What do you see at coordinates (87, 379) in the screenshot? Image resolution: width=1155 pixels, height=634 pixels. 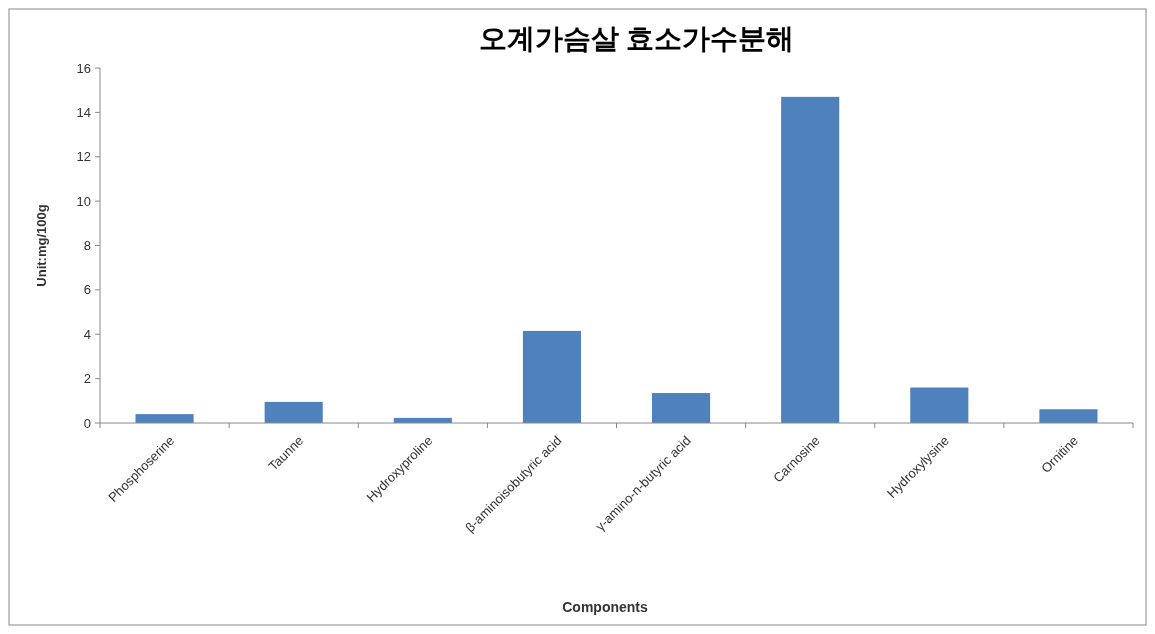 I see `y-tick-label: 2` at bounding box center [87, 379].